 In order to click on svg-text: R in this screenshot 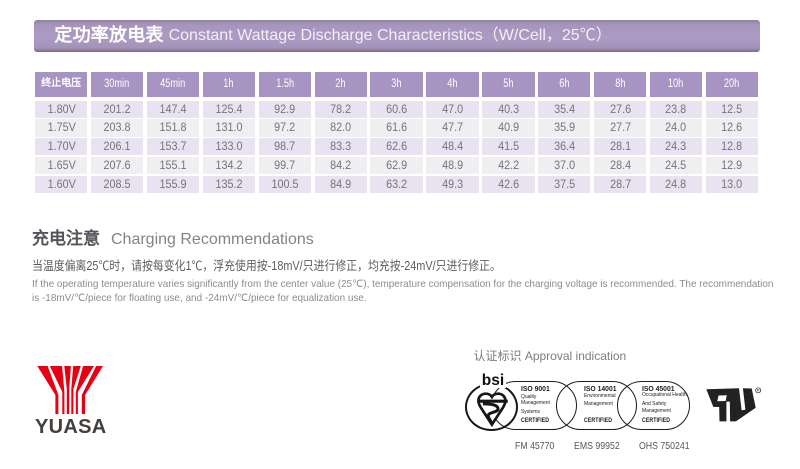, I will do `click(758, 391)`.